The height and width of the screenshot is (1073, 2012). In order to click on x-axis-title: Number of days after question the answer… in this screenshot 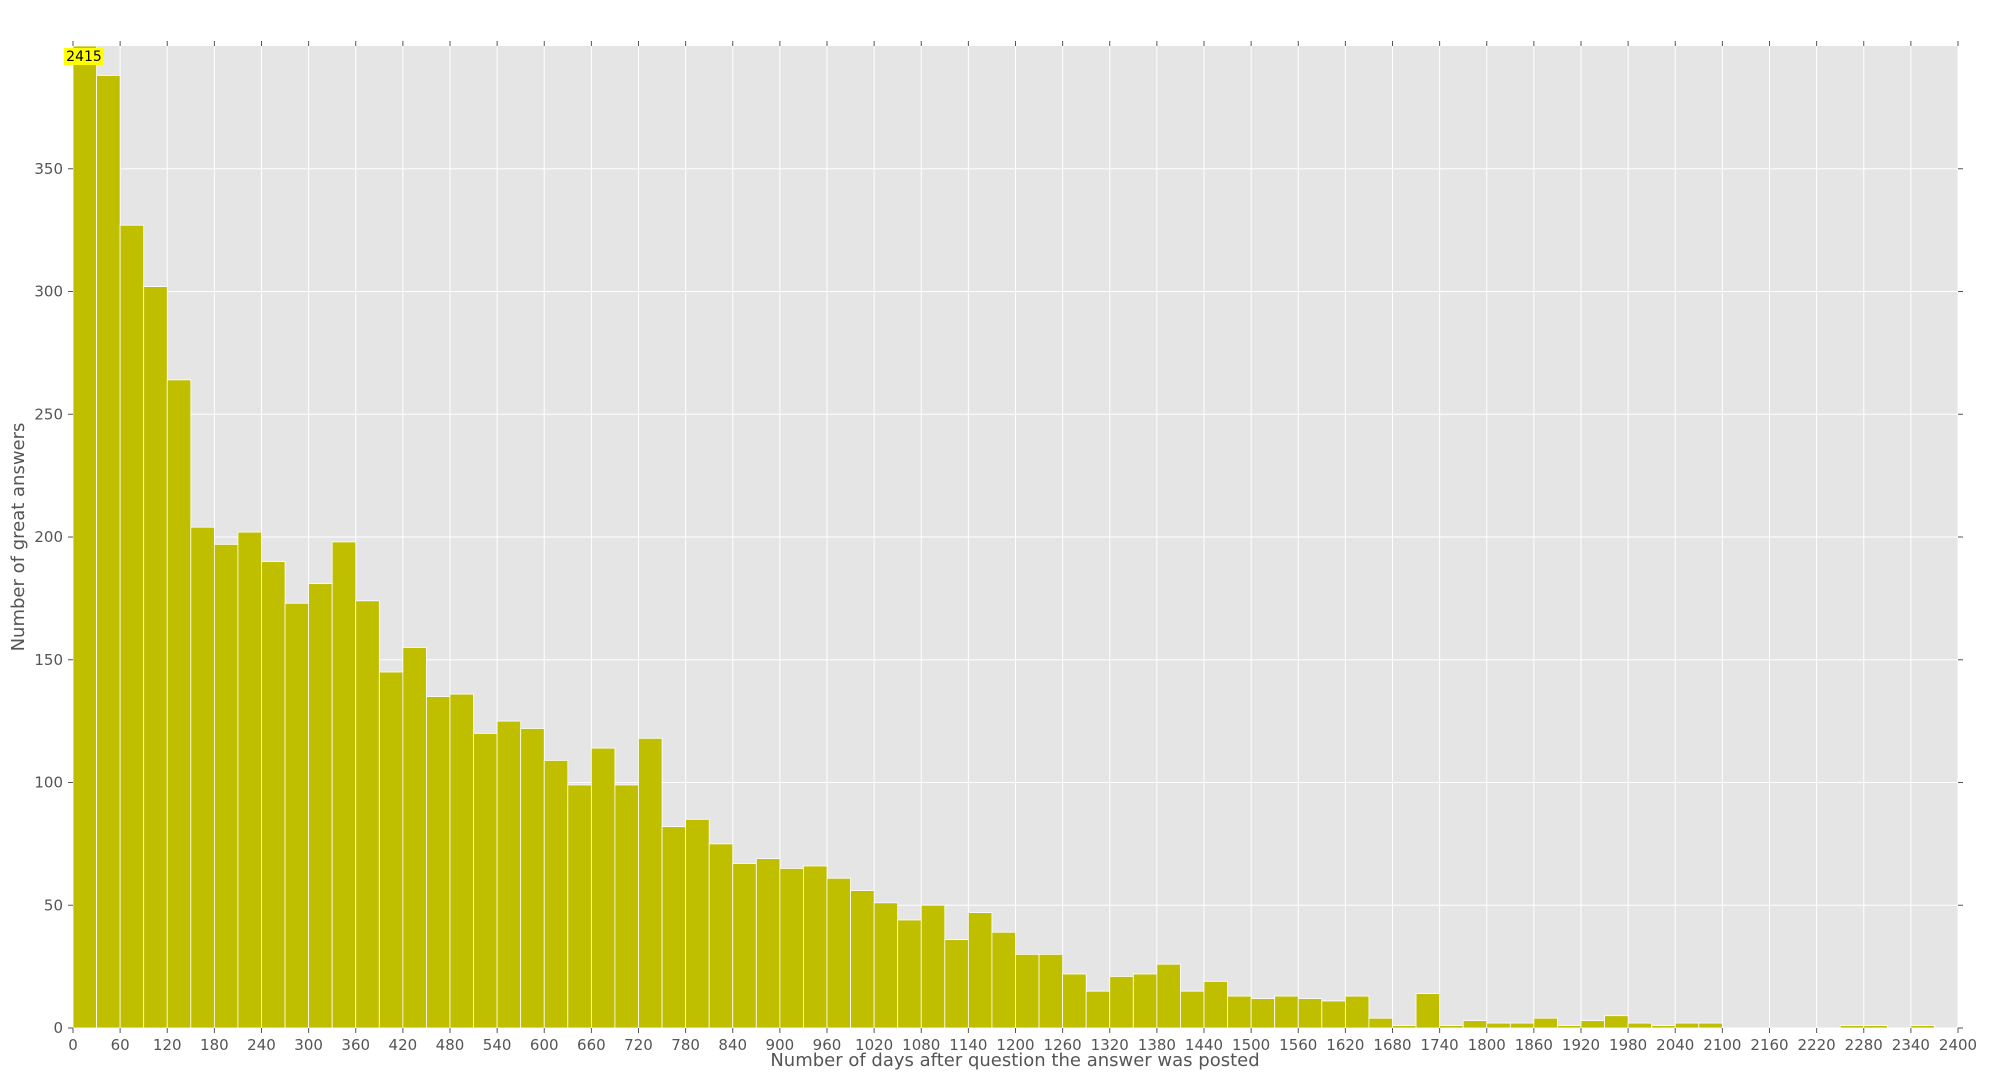, I will do `click(1014, 1060)`.